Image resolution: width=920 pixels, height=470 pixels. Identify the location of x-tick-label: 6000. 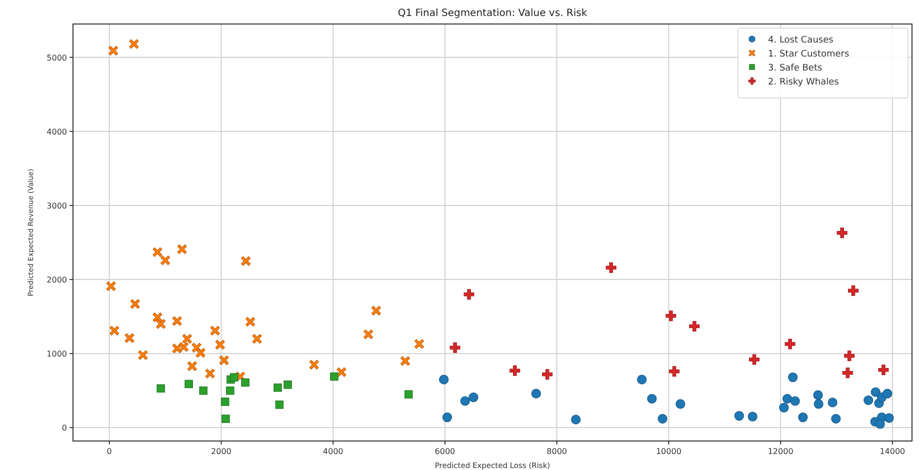
(445, 451).